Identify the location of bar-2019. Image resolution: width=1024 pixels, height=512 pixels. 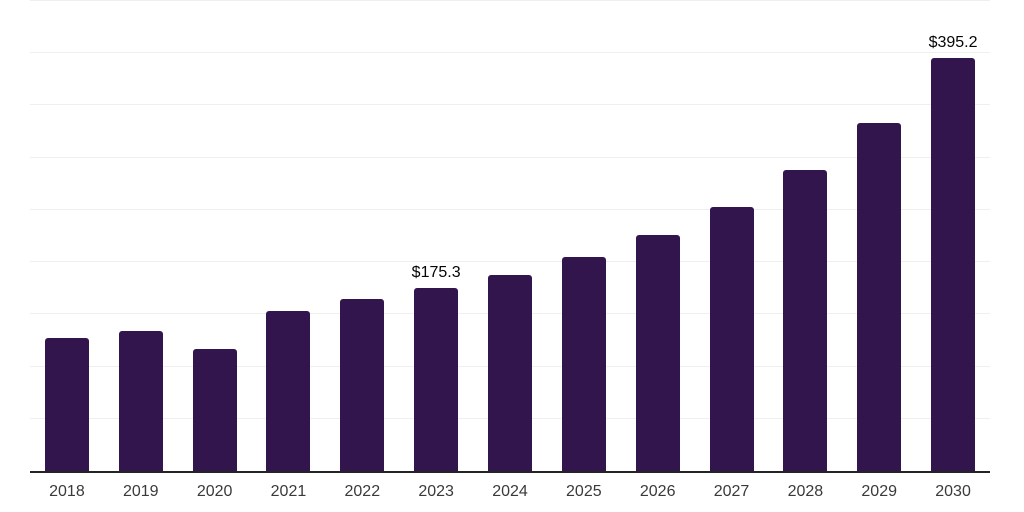
(140, 400).